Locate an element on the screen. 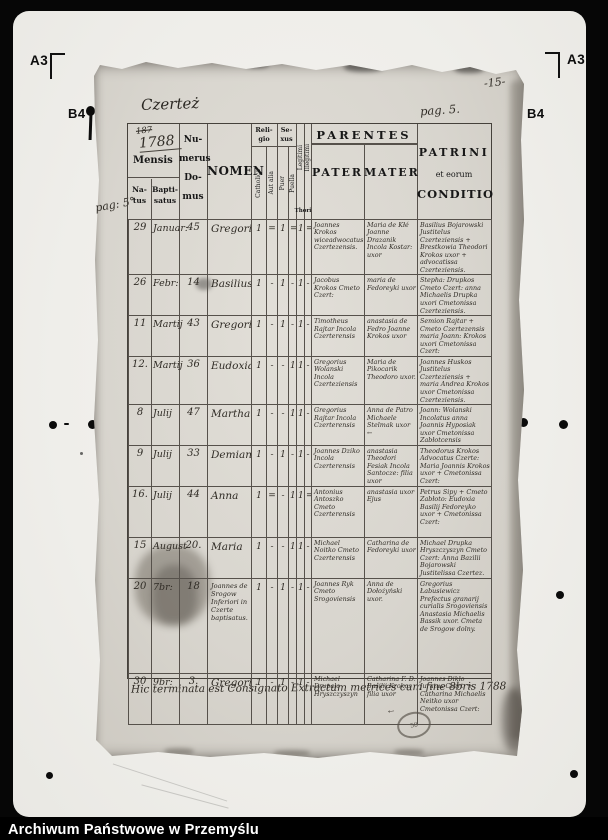 This screenshot has width=608, height=840. a3-label-left: A3 is located at coordinates (39, 60).